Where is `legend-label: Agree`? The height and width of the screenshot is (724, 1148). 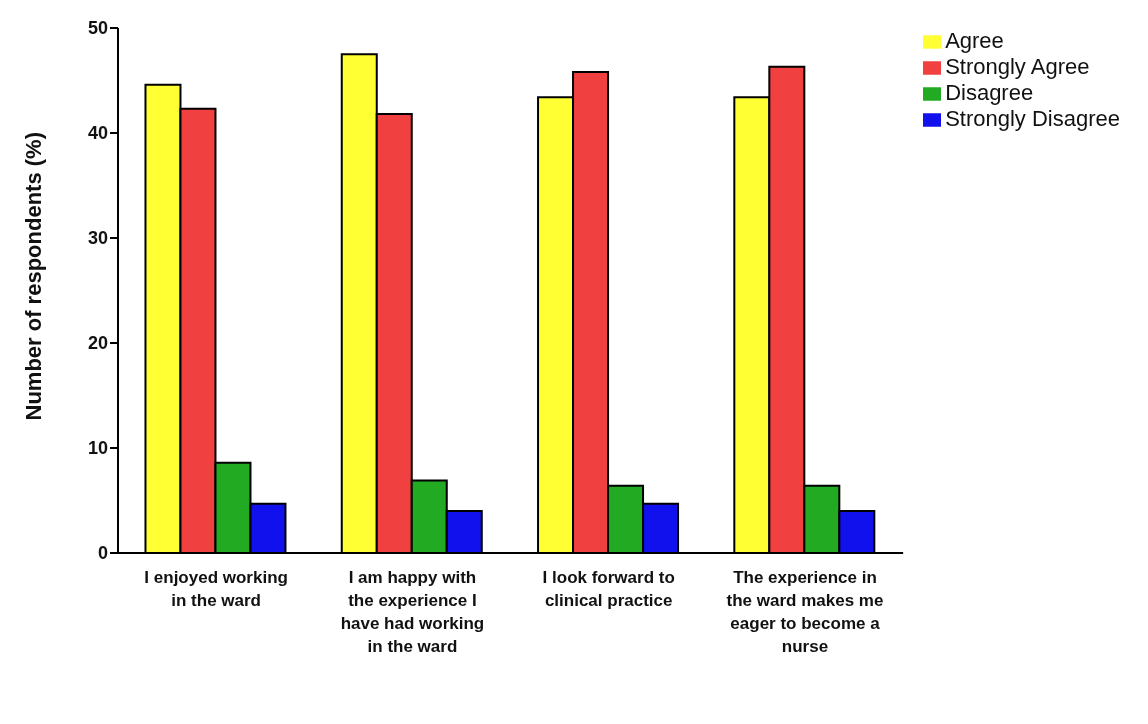
legend-label: Agree is located at coordinates (974, 40).